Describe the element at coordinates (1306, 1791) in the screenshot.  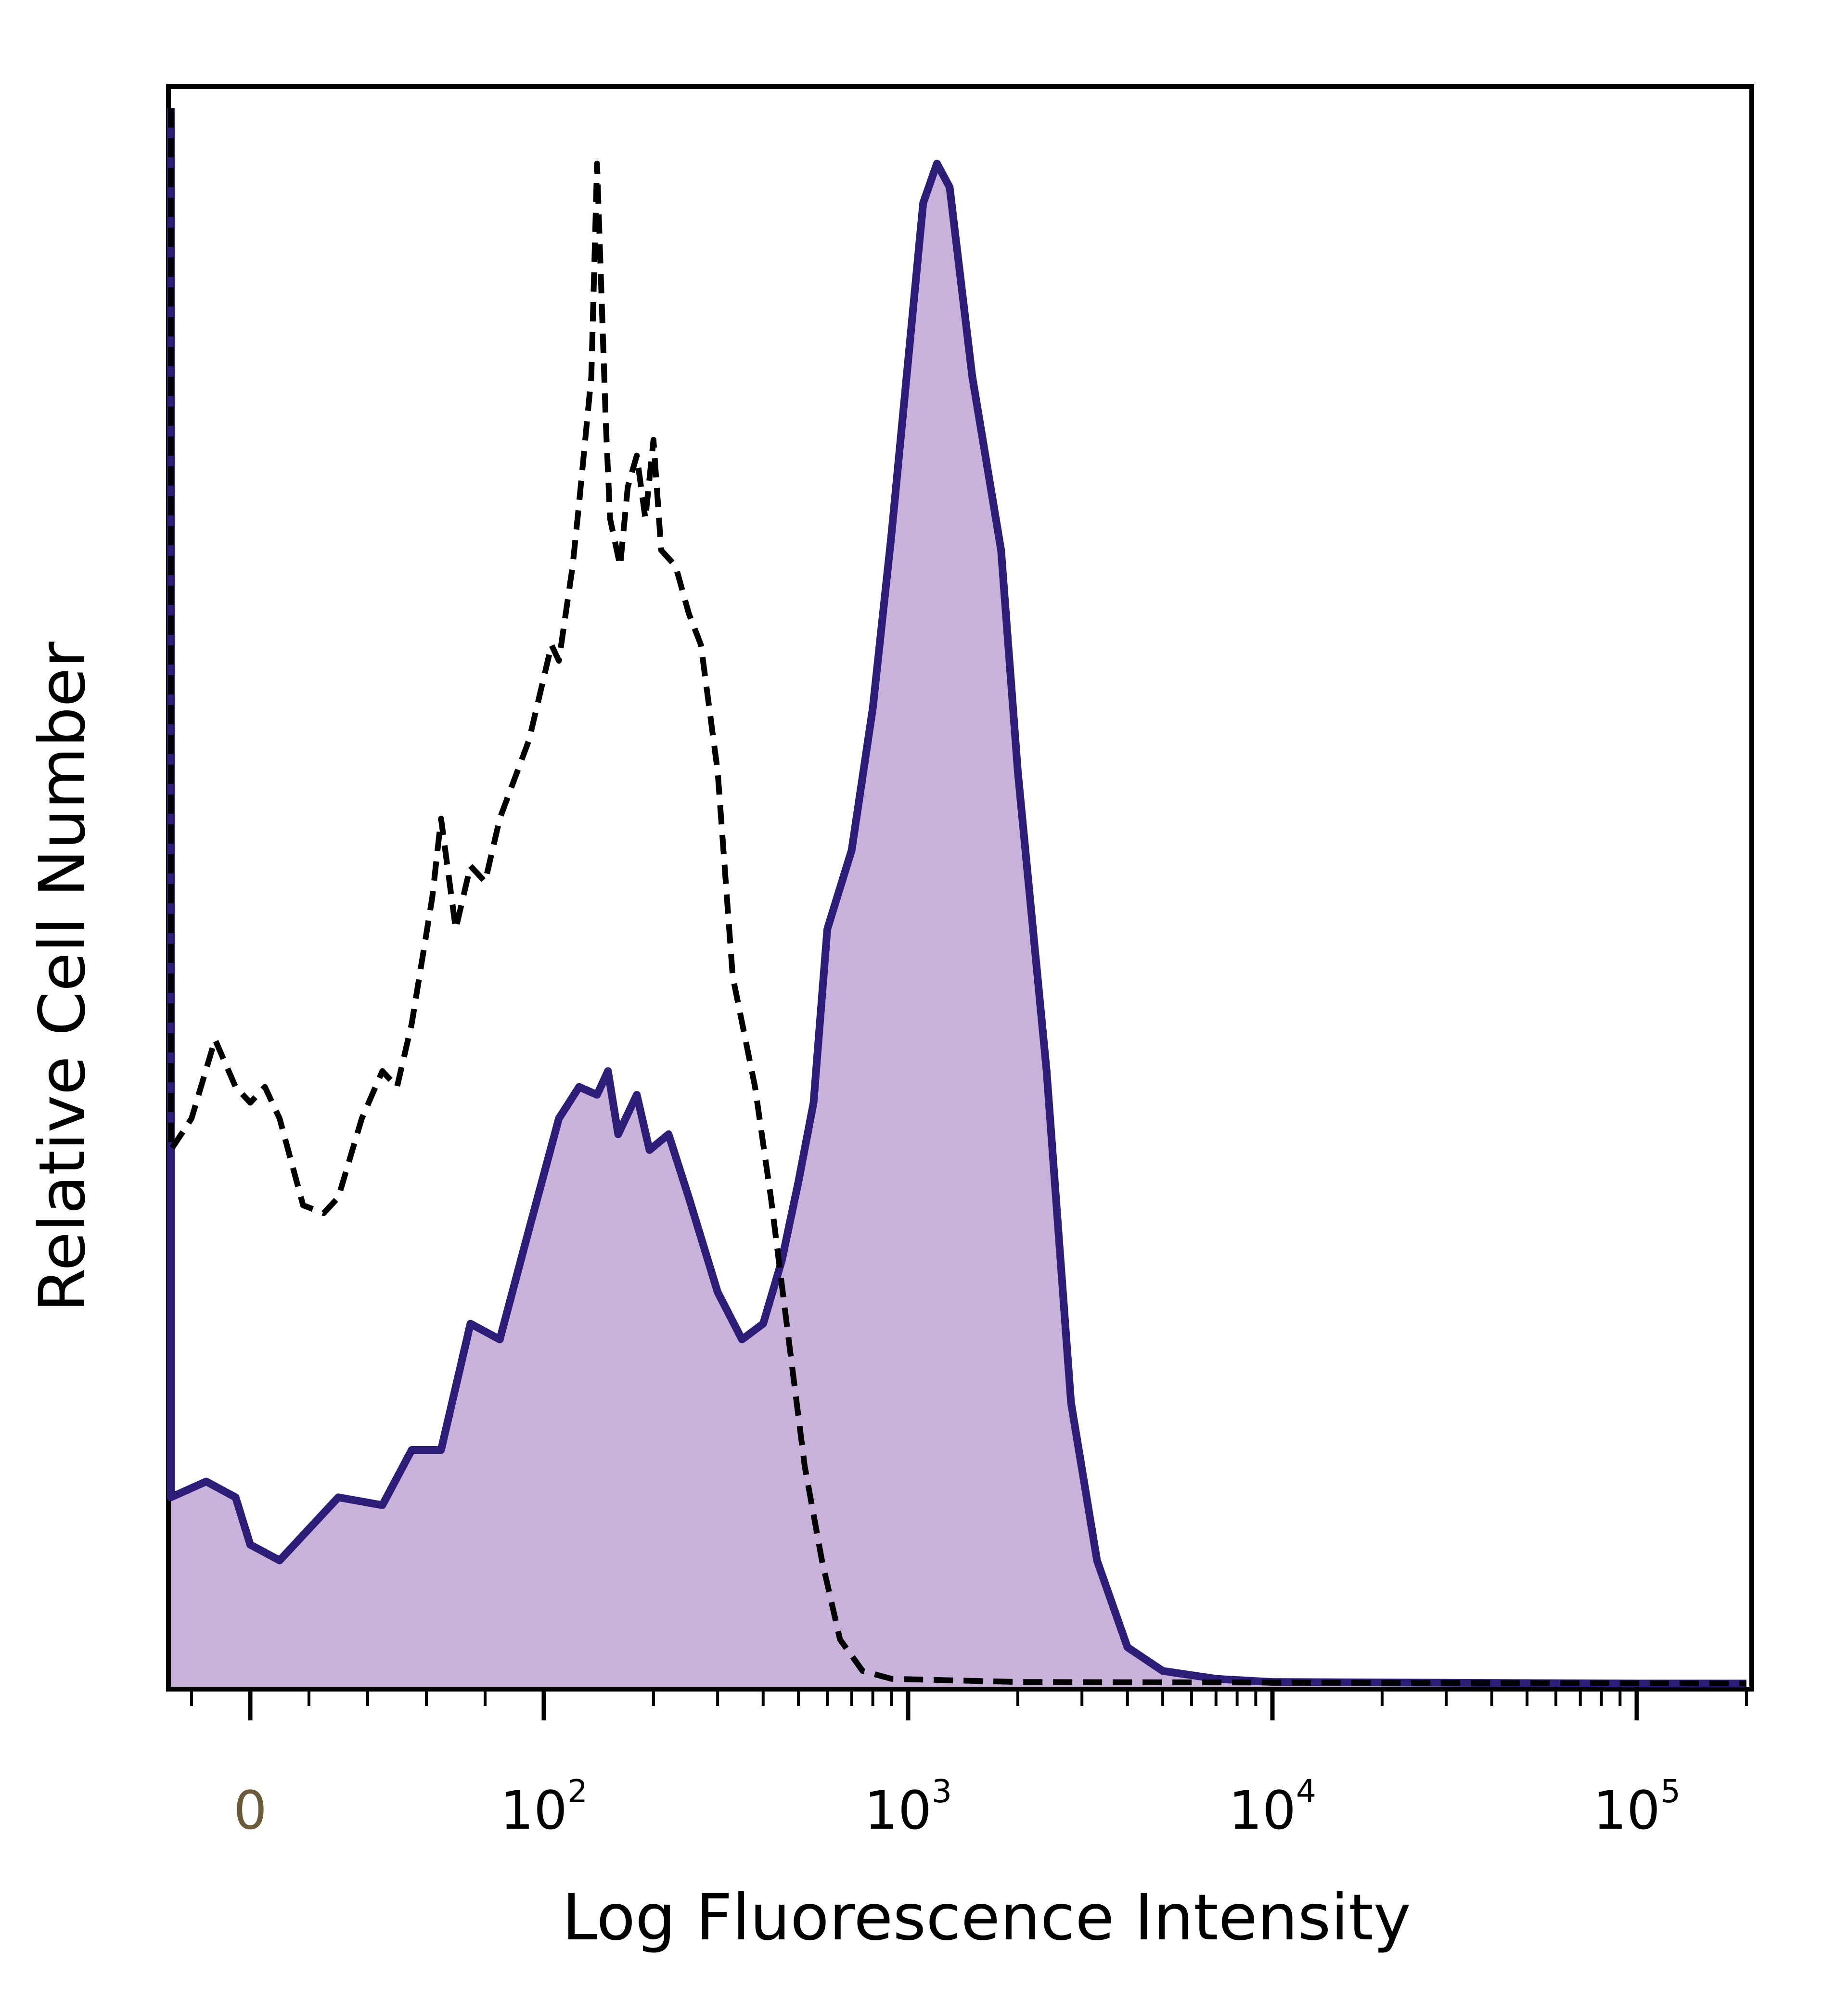
I see `x-tick-label-exponent: 4` at that location.